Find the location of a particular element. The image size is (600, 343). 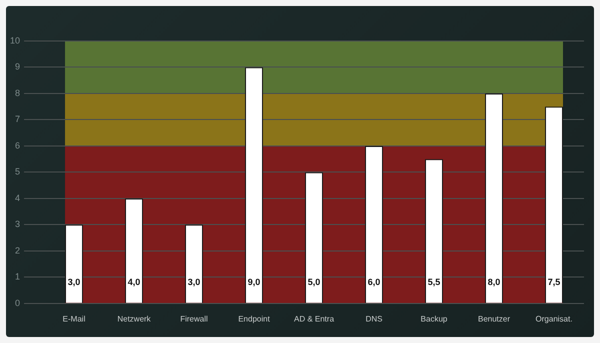

y-tick-label: 0 is located at coordinates (17, 303).